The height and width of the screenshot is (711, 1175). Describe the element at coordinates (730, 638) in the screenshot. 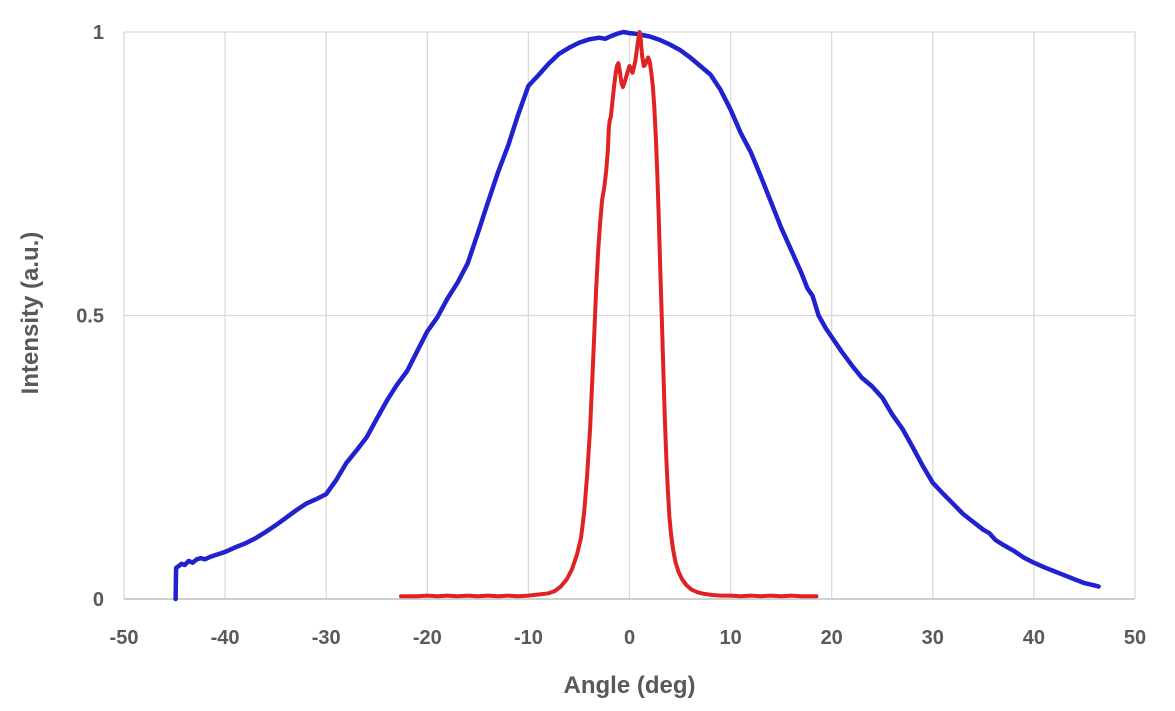

I see `x-tick-label: 10` at that location.